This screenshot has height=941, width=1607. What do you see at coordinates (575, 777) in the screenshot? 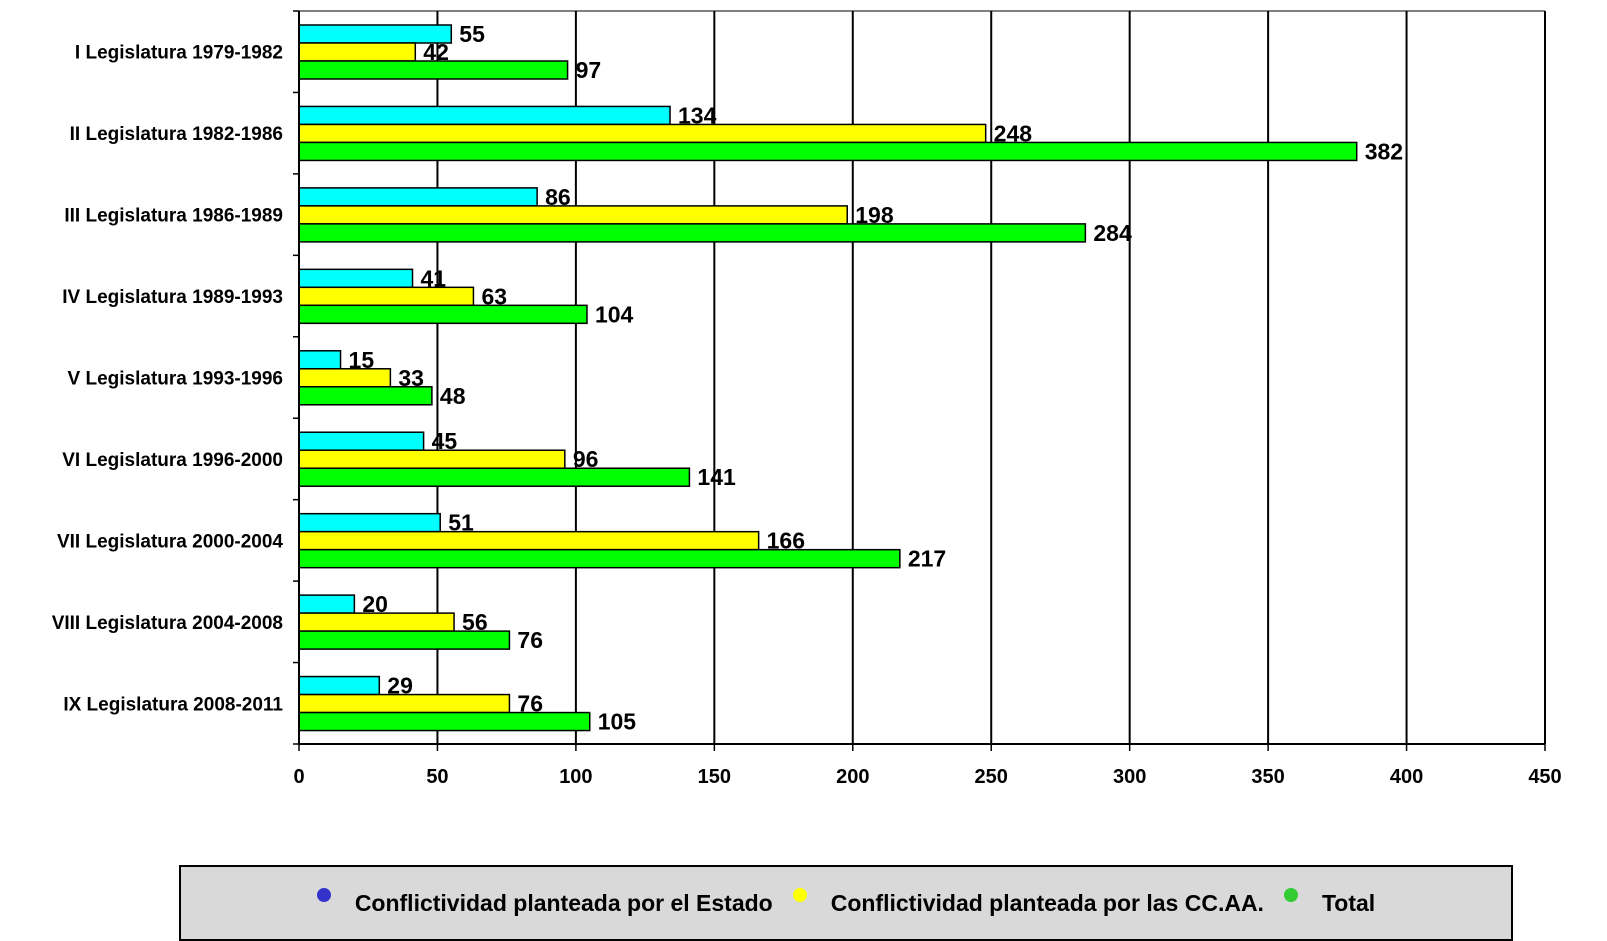
I see `x-tick-label-100: 100` at bounding box center [575, 777].